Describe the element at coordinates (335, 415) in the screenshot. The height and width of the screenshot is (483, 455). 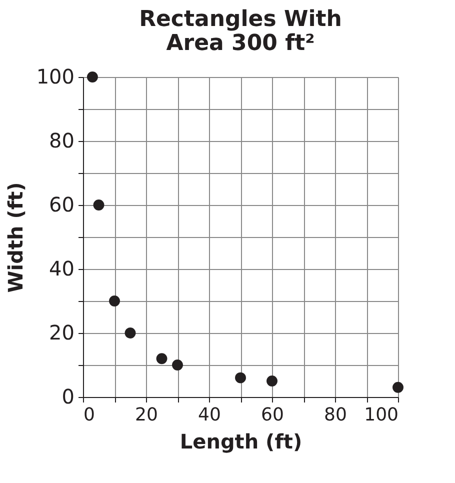
I see `x-tick-label: 80` at that location.